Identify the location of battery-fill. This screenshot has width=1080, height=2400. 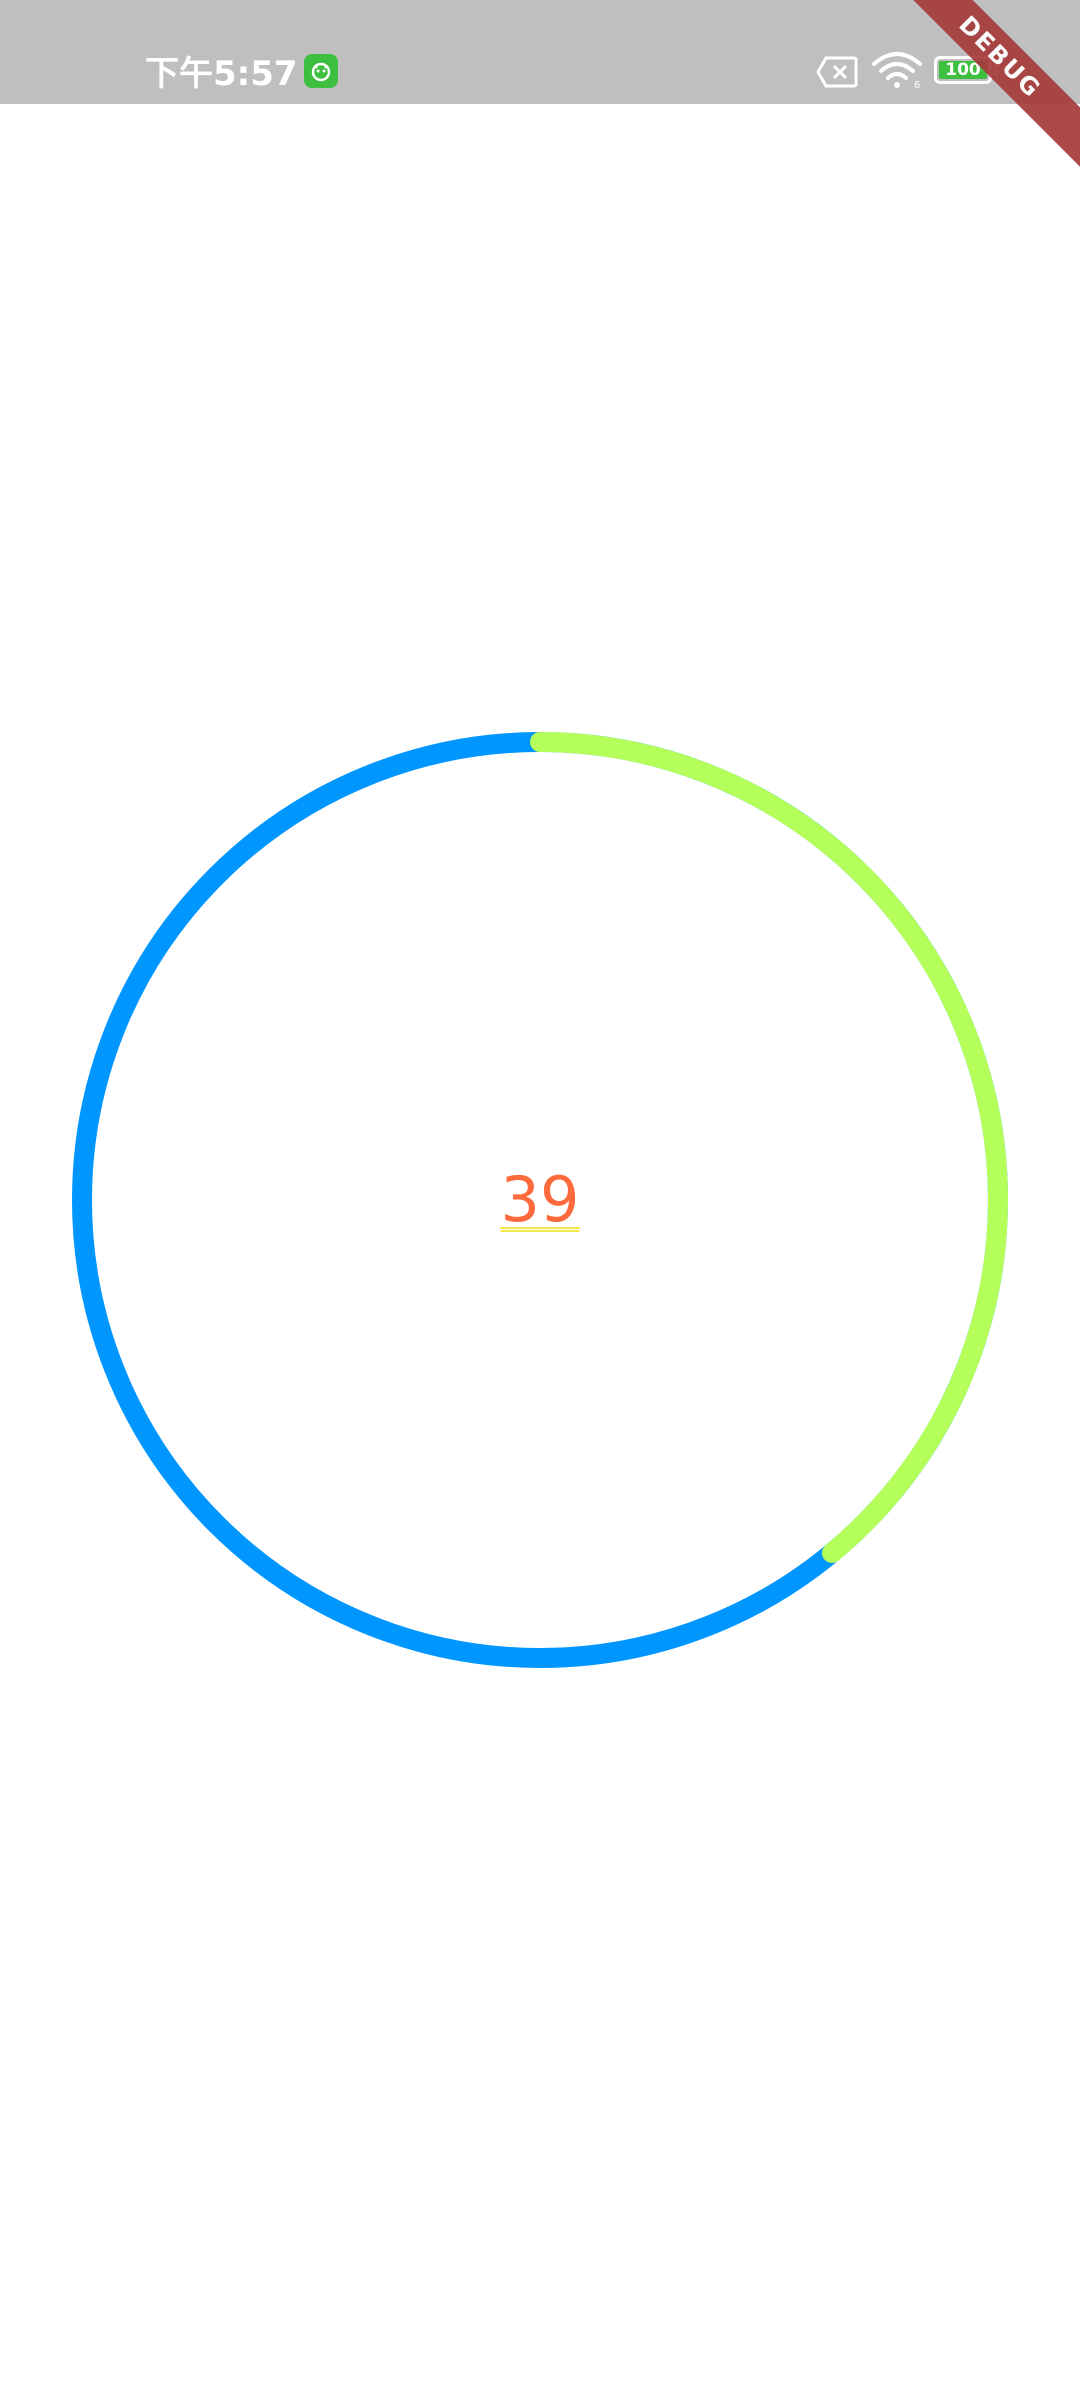
(963, 70).